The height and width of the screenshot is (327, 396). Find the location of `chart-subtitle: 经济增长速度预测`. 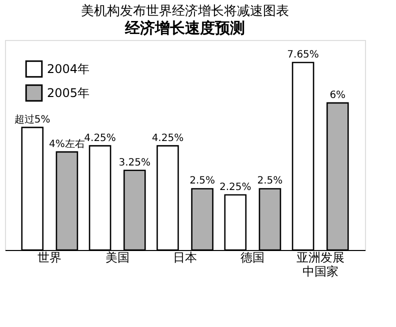

chart-subtitle: 经济增长速度预测 is located at coordinates (184, 28).